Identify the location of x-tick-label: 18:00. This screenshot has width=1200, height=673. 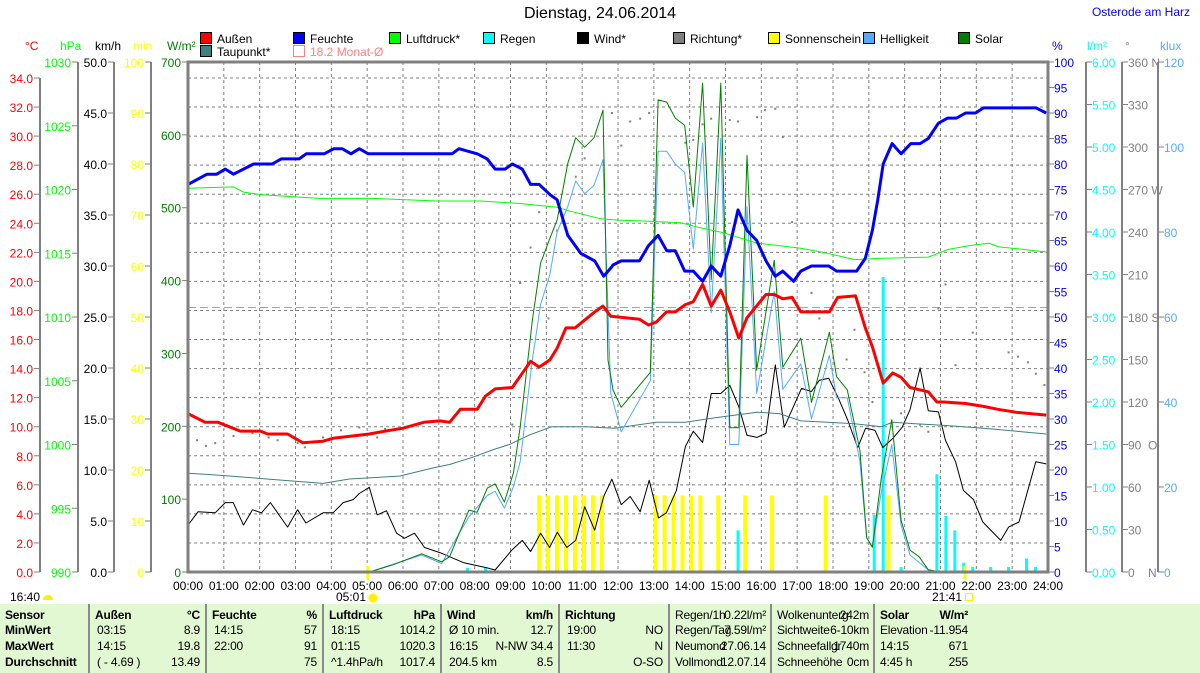
(833, 586).